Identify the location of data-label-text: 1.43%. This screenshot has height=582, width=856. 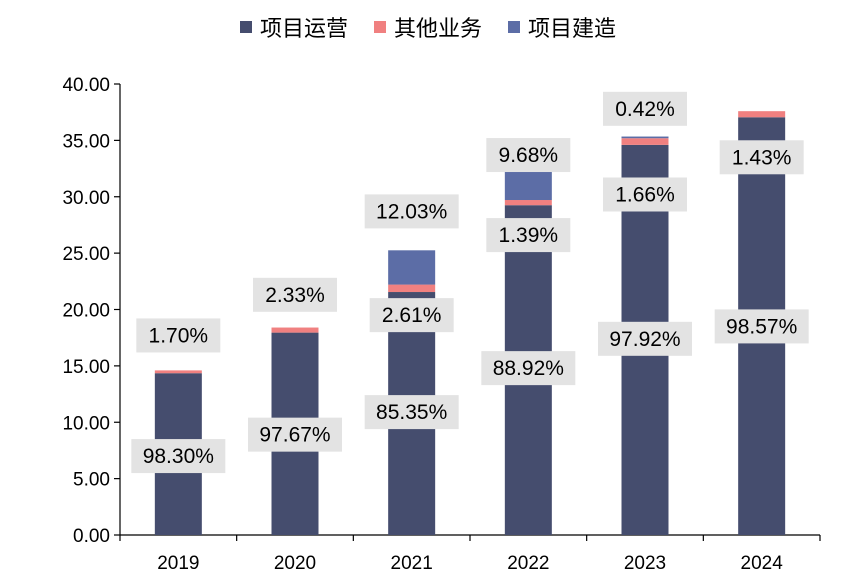
(762, 157).